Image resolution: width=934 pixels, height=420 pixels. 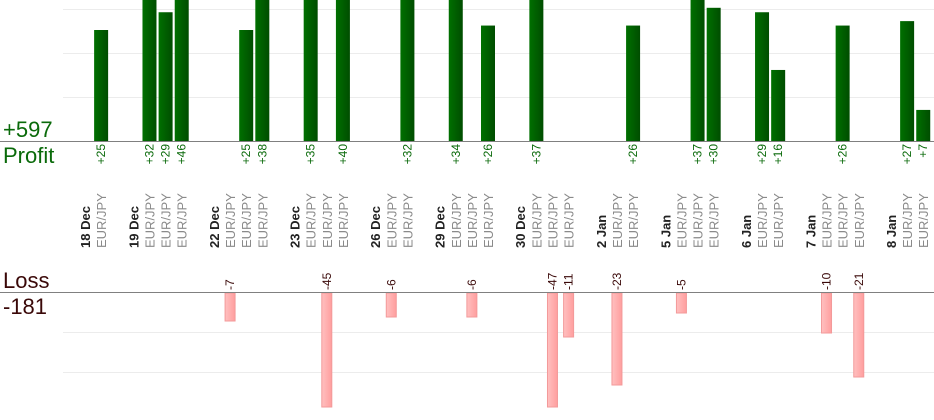 What do you see at coordinates (827, 281) in the screenshot?
I see `loss-value-label: -10` at bounding box center [827, 281].